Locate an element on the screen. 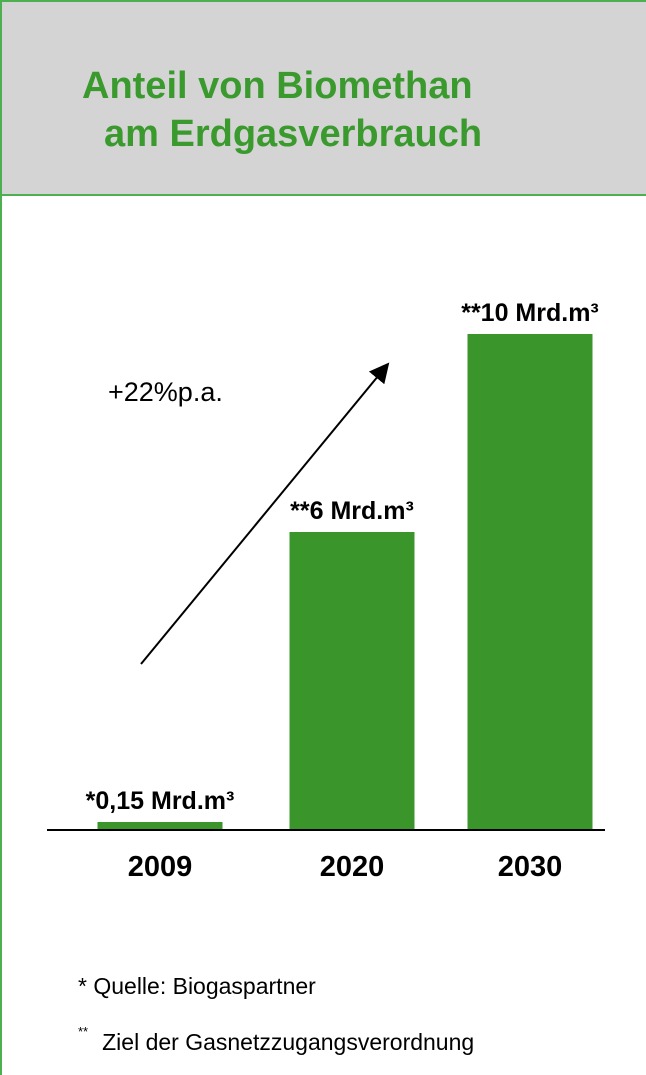 Image resolution: width=646 pixels, height=1075 pixels. footnote-target: ** Ziel der Gasnetzzugangsverordnung is located at coordinates (276, 1040).